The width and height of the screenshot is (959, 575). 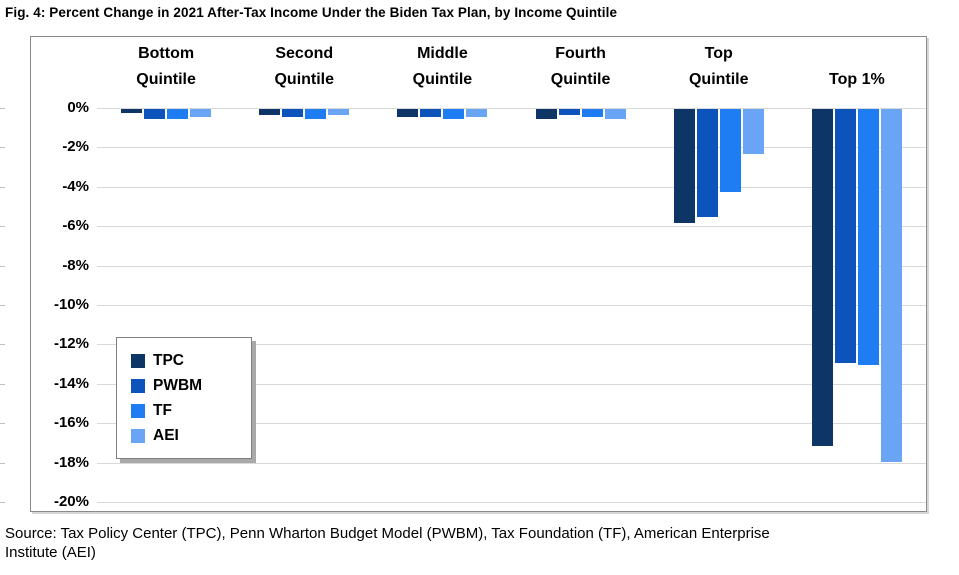 What do you see at coordinates (71, 383) in the screenshot?
I see `y-tick-label: -14%` at bounding box center [71, 383].